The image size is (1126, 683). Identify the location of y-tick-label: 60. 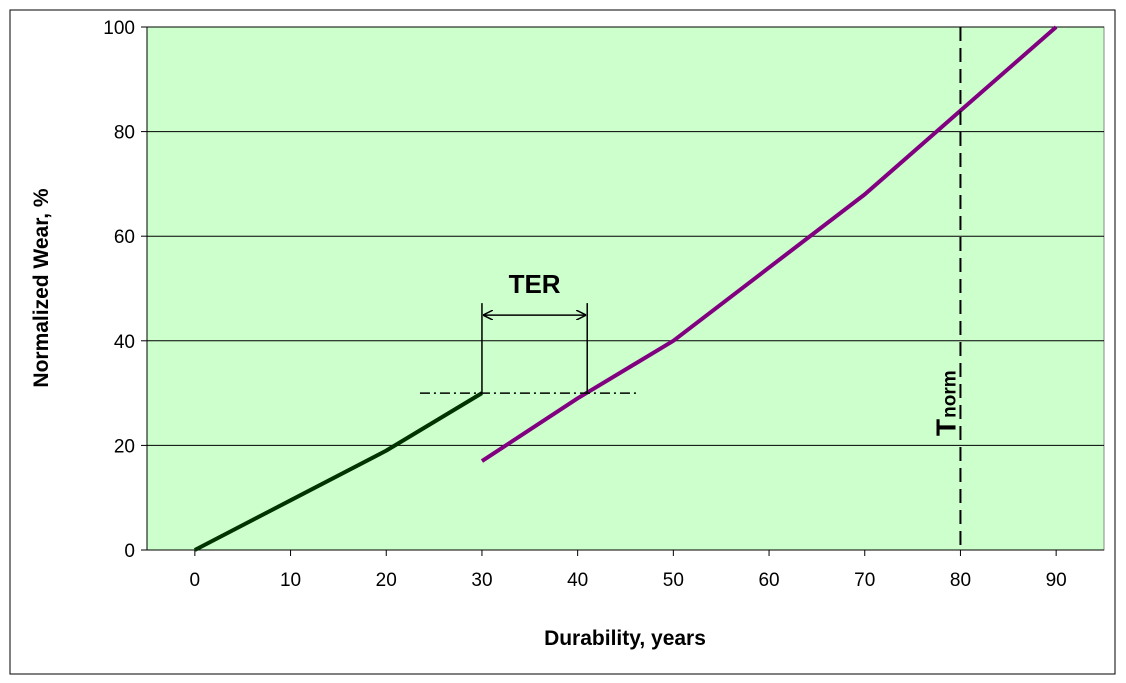
(124, 237).